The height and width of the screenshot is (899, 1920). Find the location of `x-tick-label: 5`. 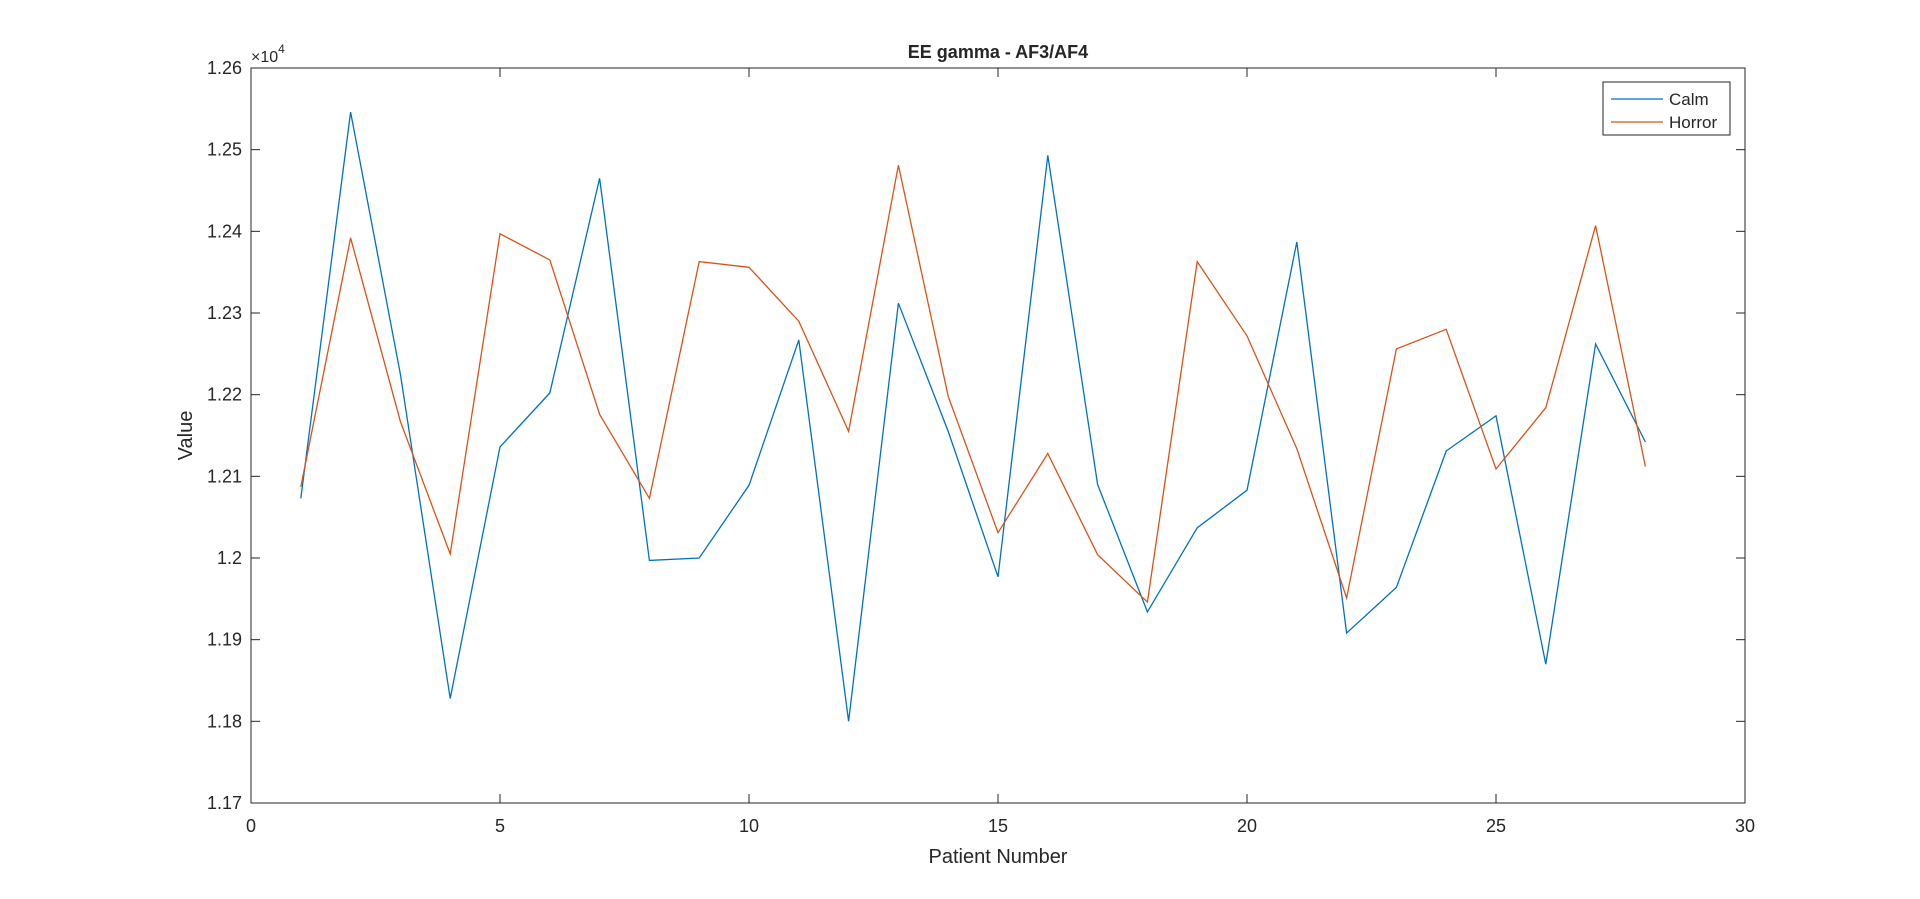

x-tick-label: 5 is located at coordinates (500, 826).